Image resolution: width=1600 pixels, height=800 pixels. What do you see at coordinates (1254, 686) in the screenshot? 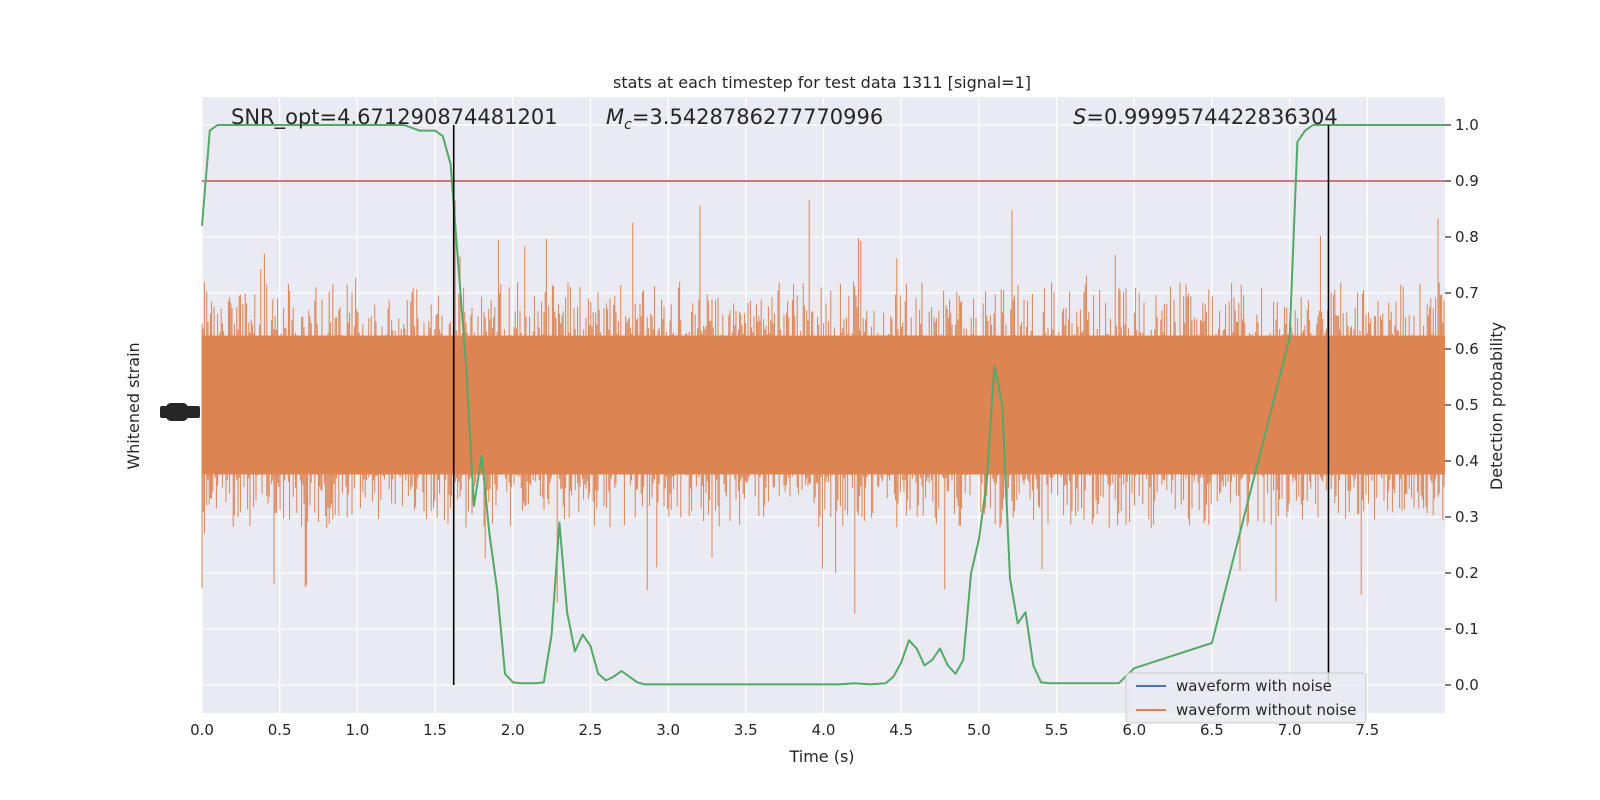
I see `legend-label-noise: waveform with noise` at bounding box center [1254, 686].